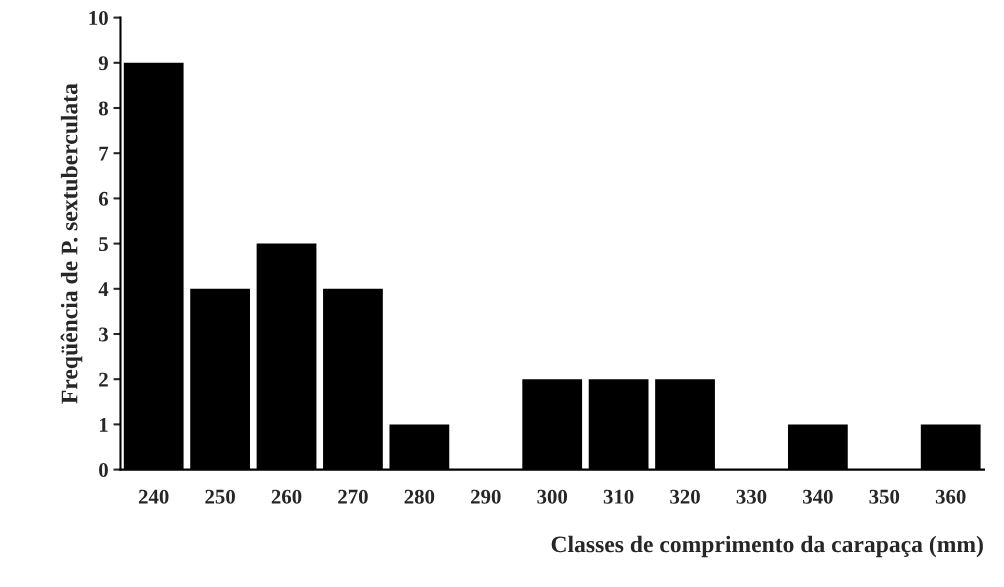  What do you see at coordinates (419, 496) in the screenshot?
I see `x-tick-label: 280` at bounding box center [419, 496].